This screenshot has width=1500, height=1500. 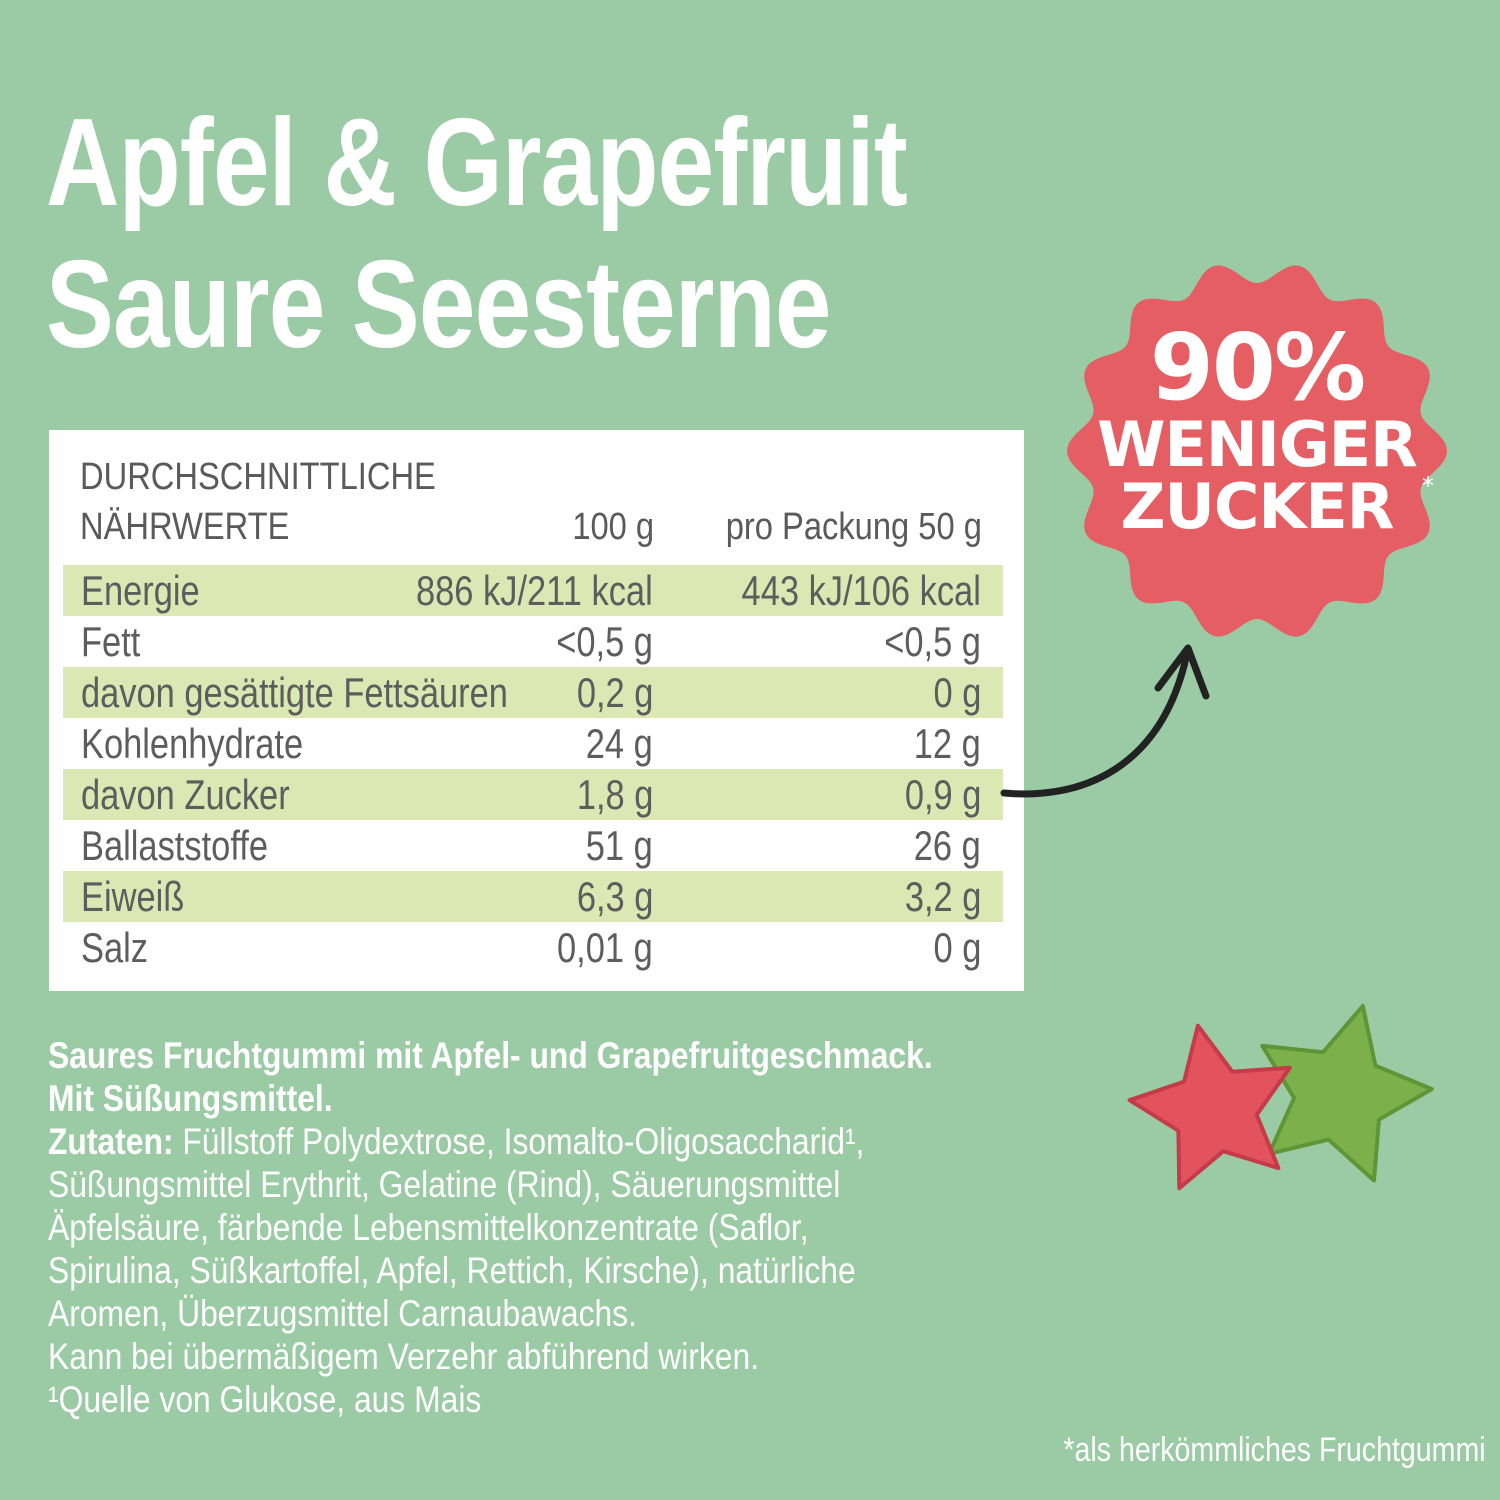 What do you see at coordinates (111, 641) in the screenshot?
I see `row-label: Fett` at bounding box center [111, 641].